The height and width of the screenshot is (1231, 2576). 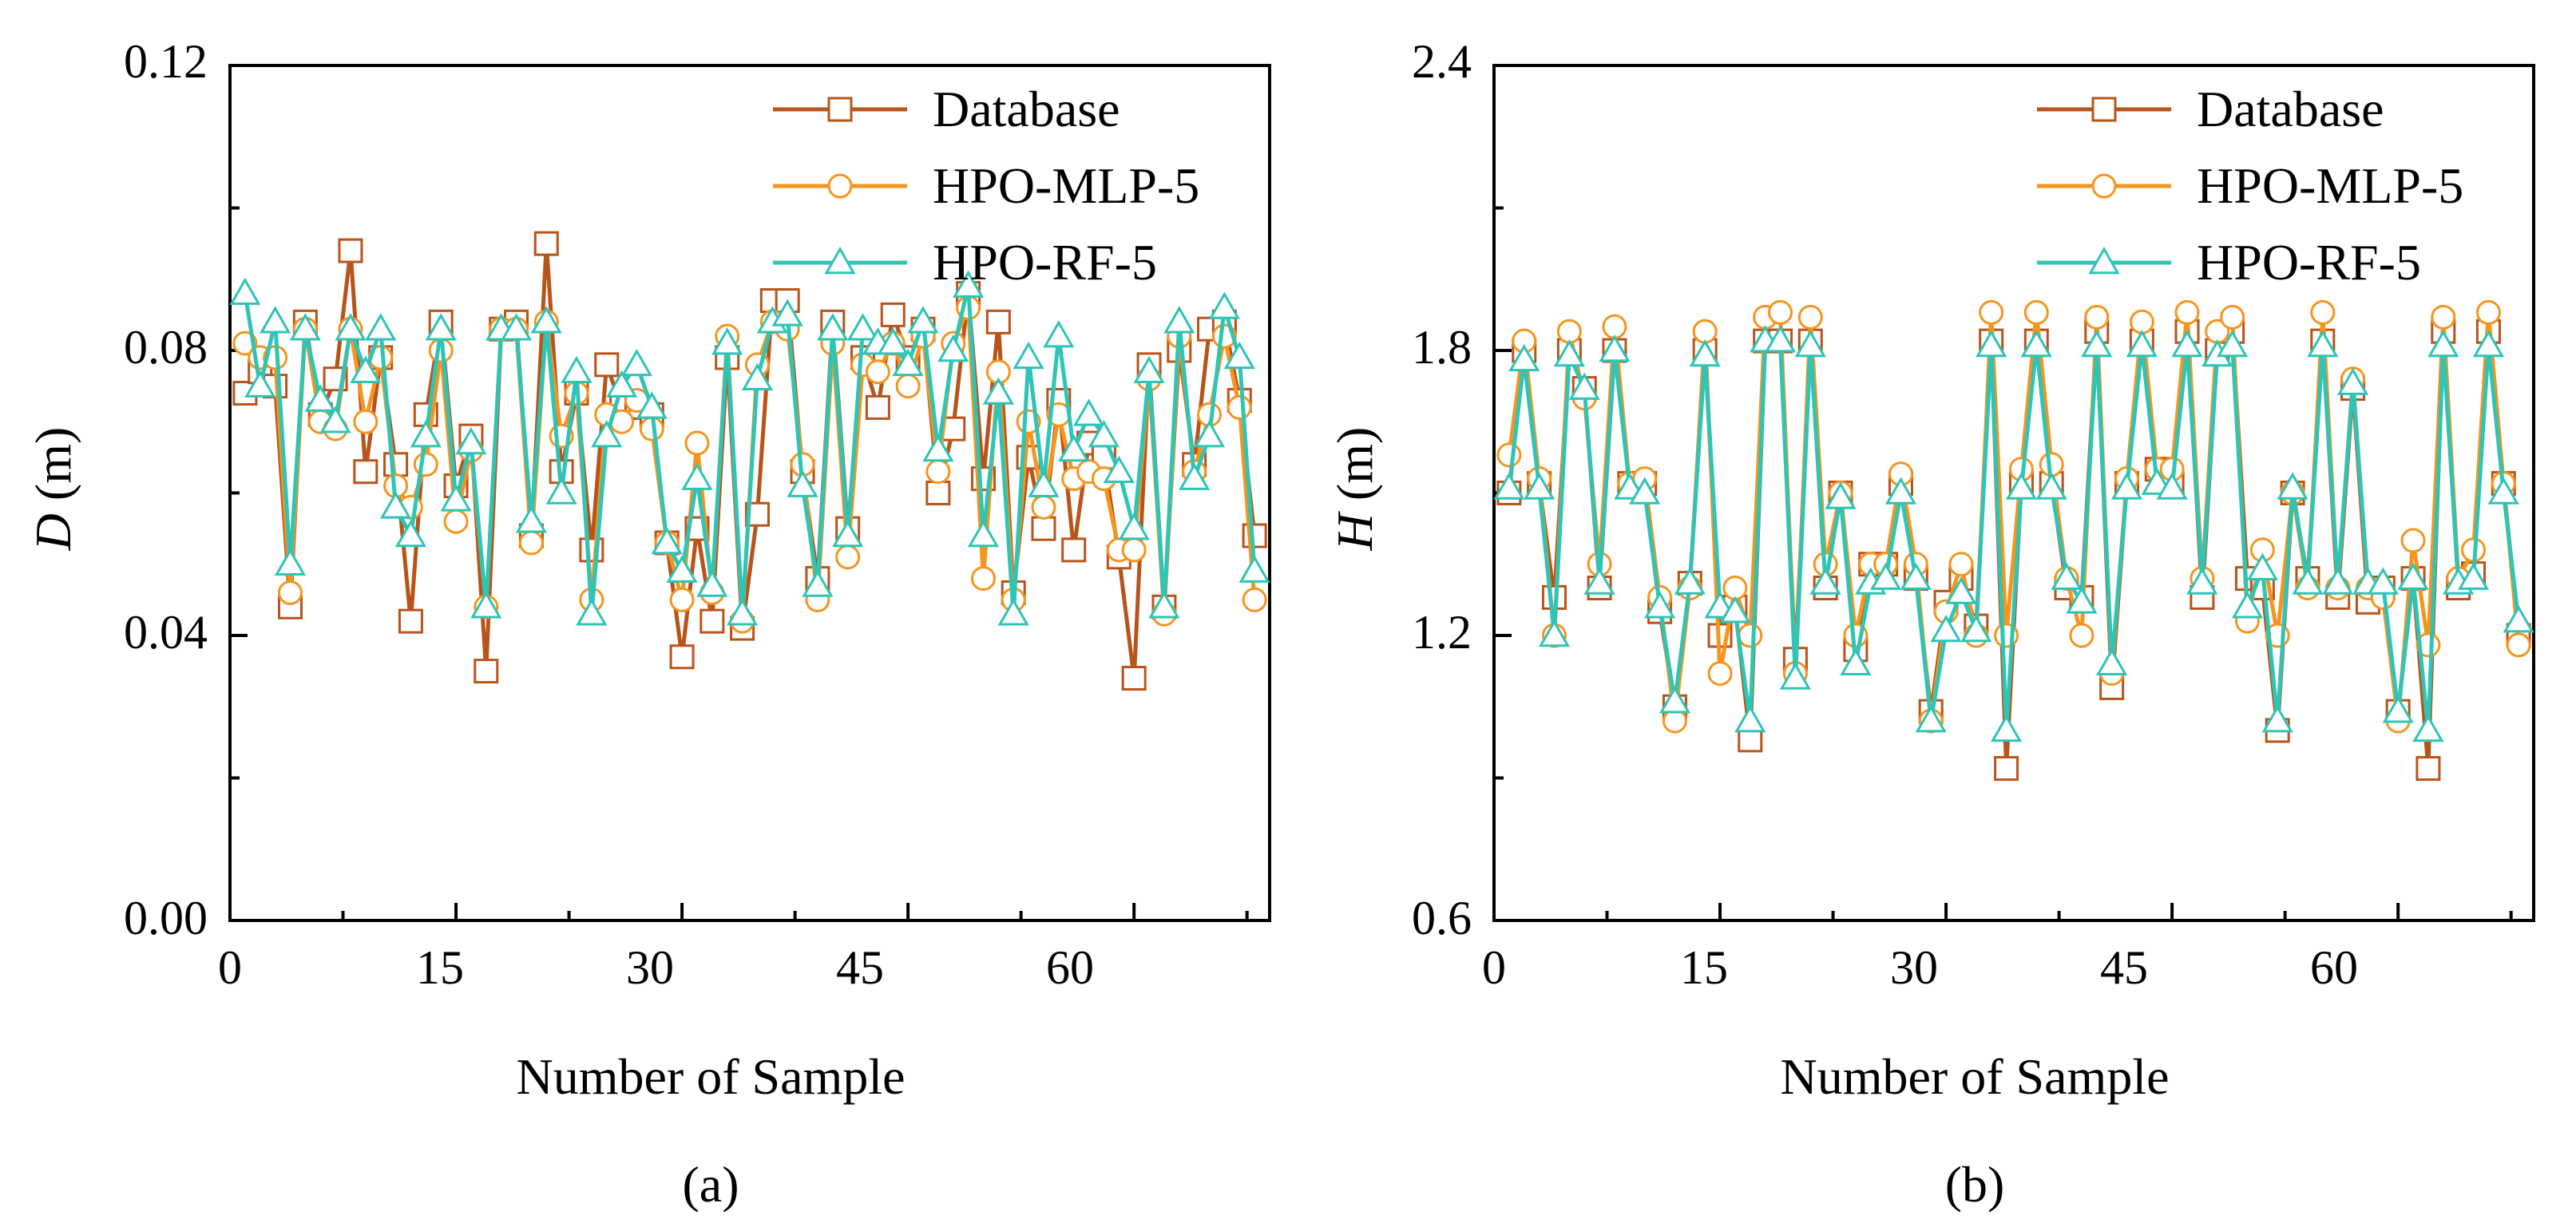 What do you see at coordinates (1354, 490) in the screenshot?
I see `y-axis-title-b: H (m)` at bounding box center [1354, 490].